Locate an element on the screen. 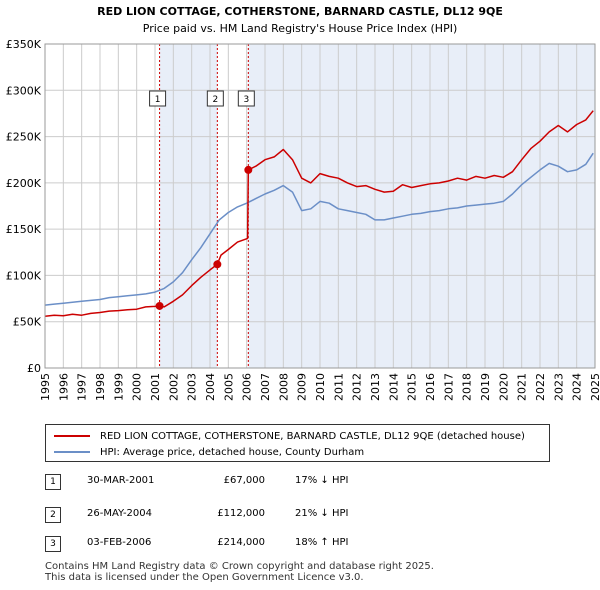 The width and height of the screenshot is (600, 590). sale-date: 30-MAR-2001 is located at coordinates (121, 480).